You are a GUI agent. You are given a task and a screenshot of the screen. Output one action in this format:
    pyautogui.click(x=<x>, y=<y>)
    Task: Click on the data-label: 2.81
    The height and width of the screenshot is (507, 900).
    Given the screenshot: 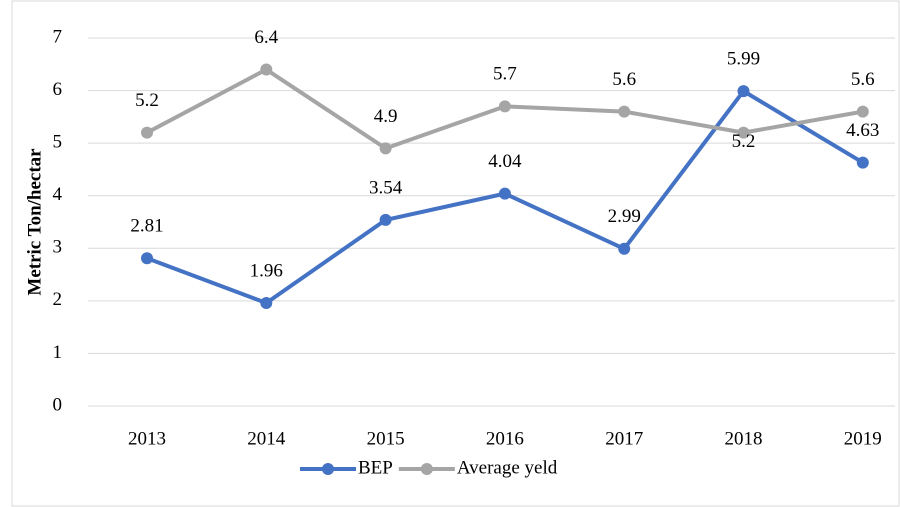 What is the action you would take?
    pyautogui.click(x=146, y=226)
    